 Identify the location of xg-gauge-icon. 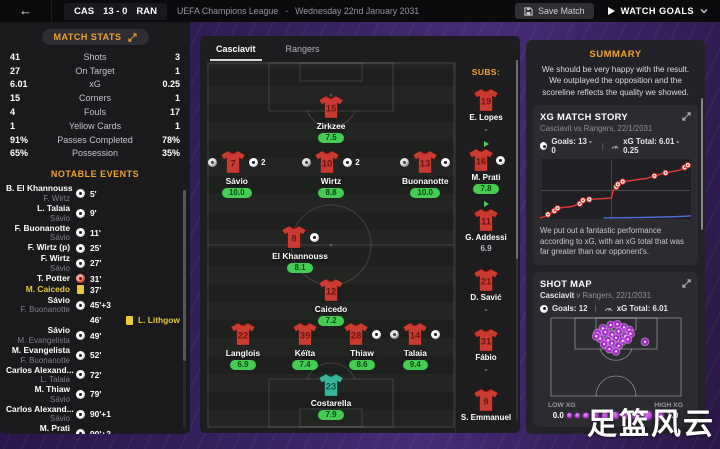
(615, 147).